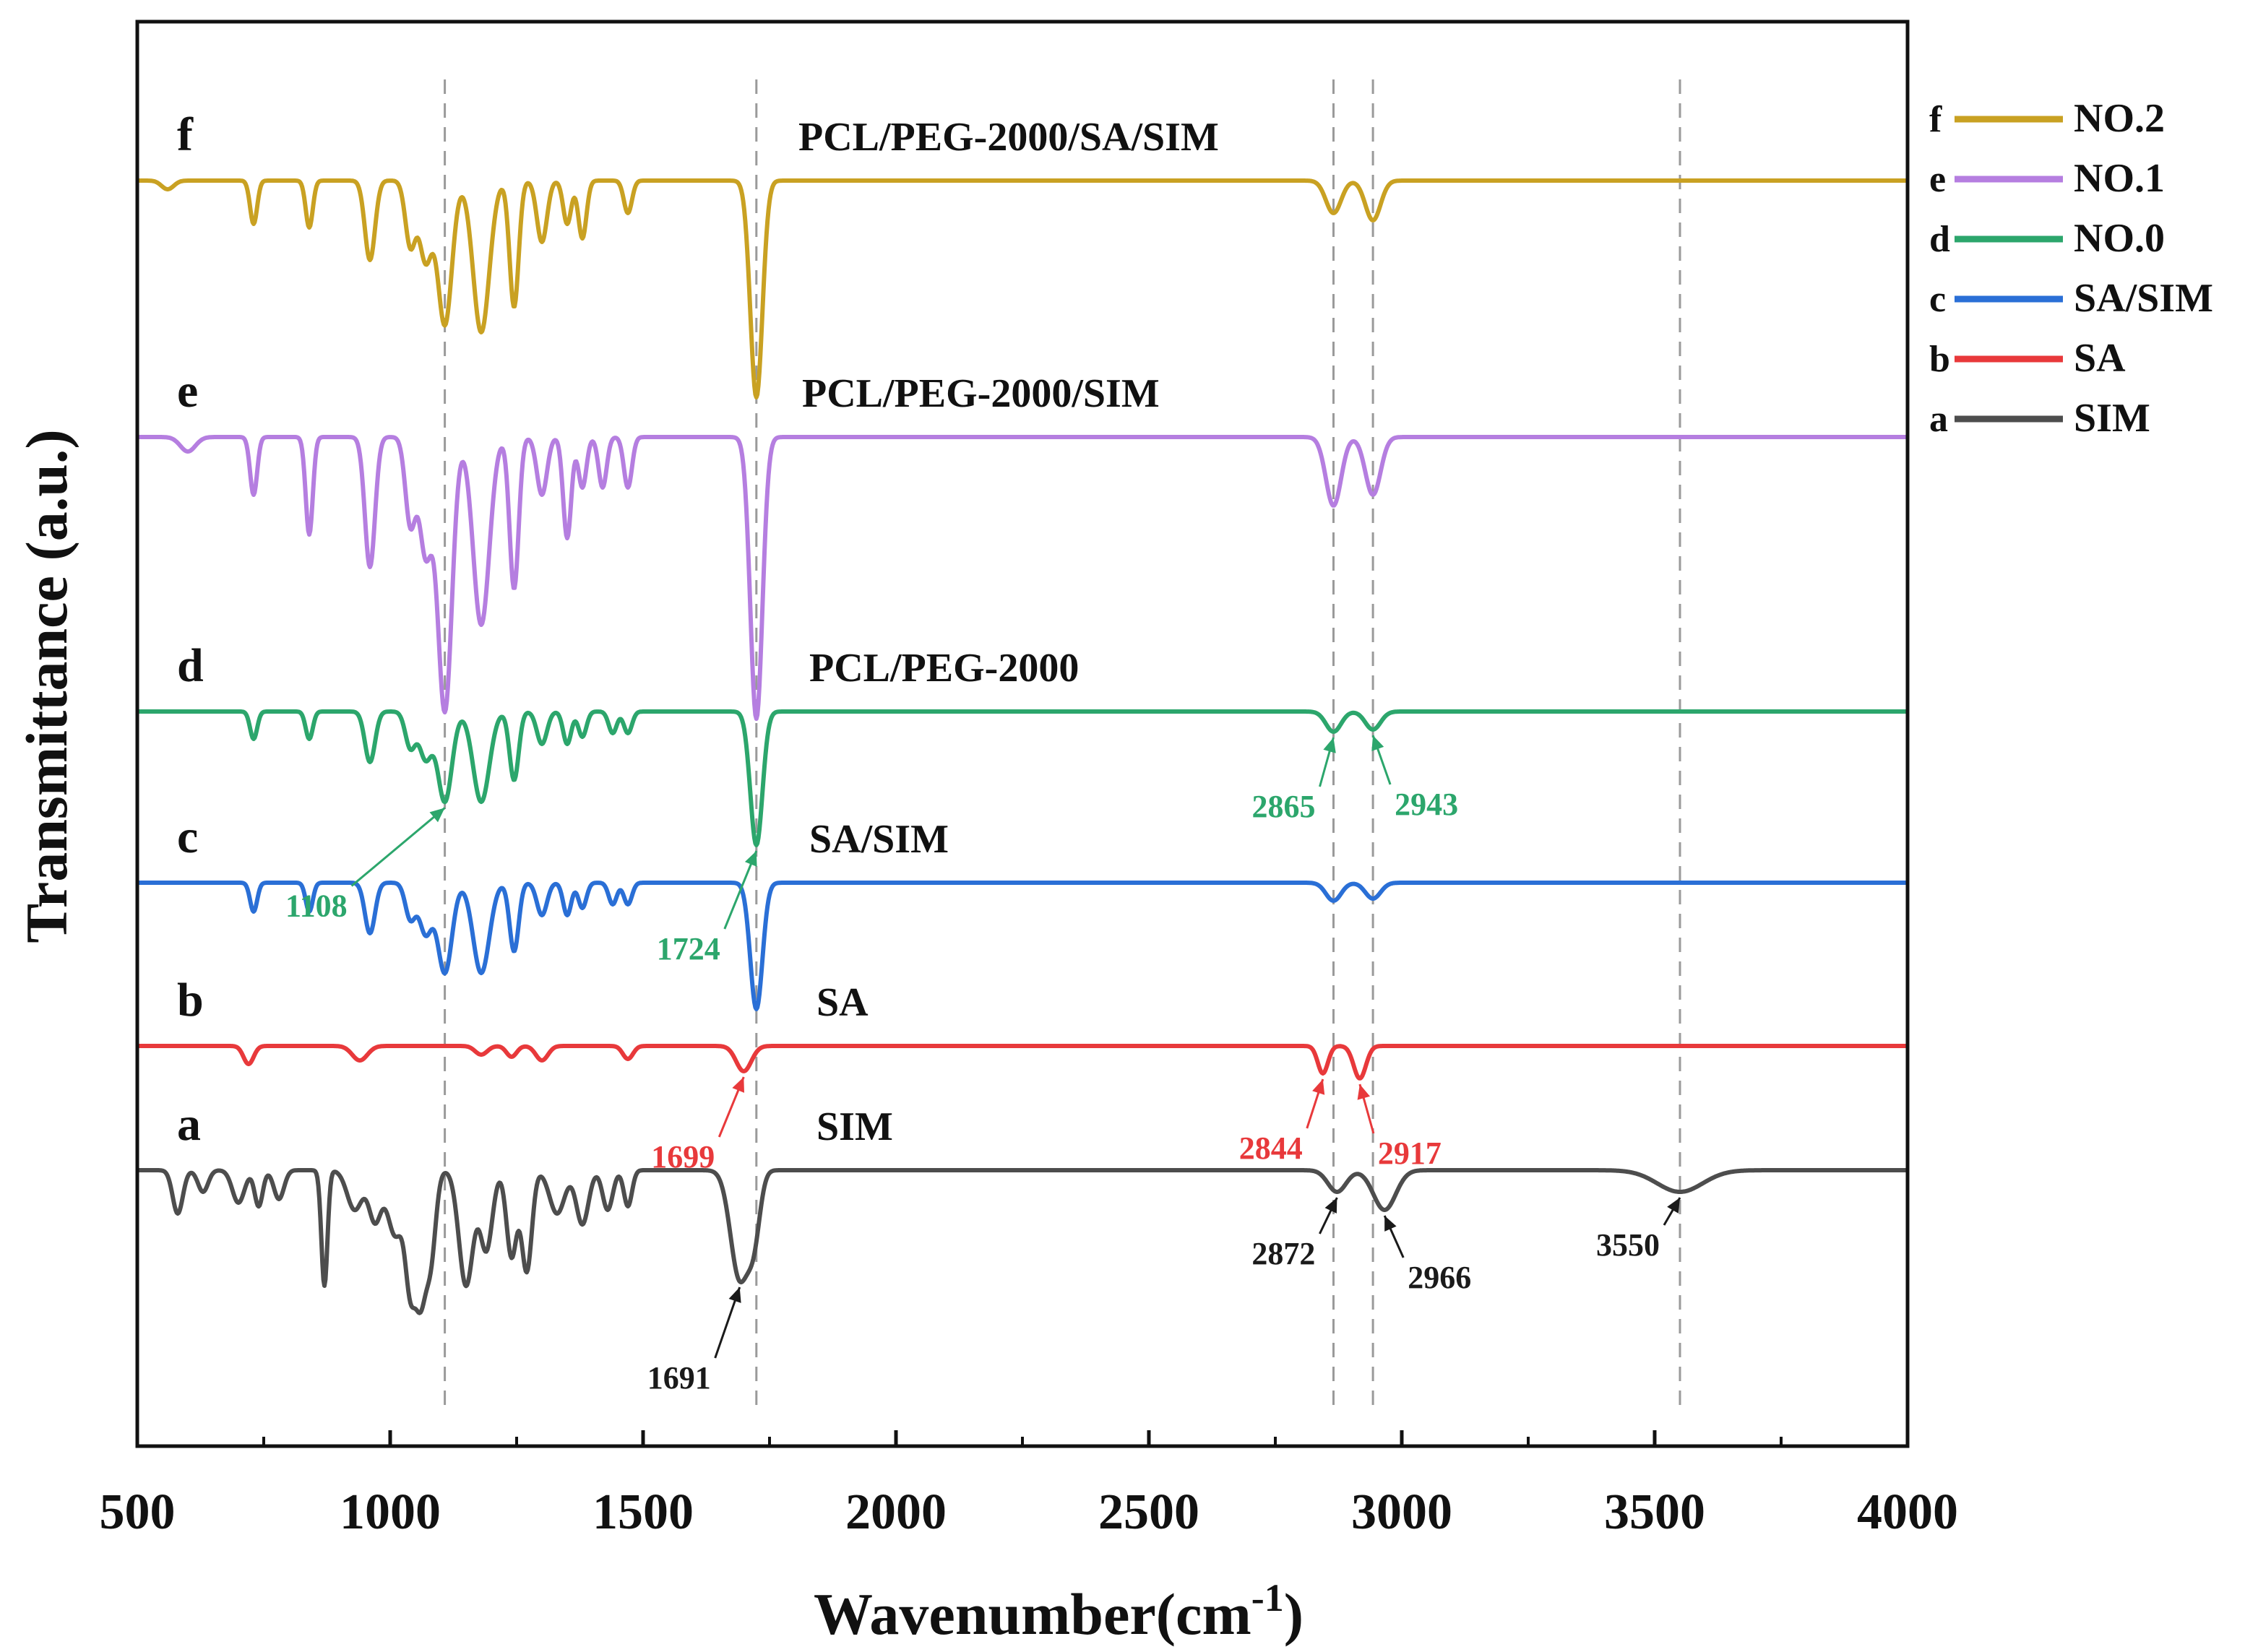  What do you see at coordinates (185, 134) in the screenshot?
I see `curve-letter-f: f` at bounding box center [185, 134].